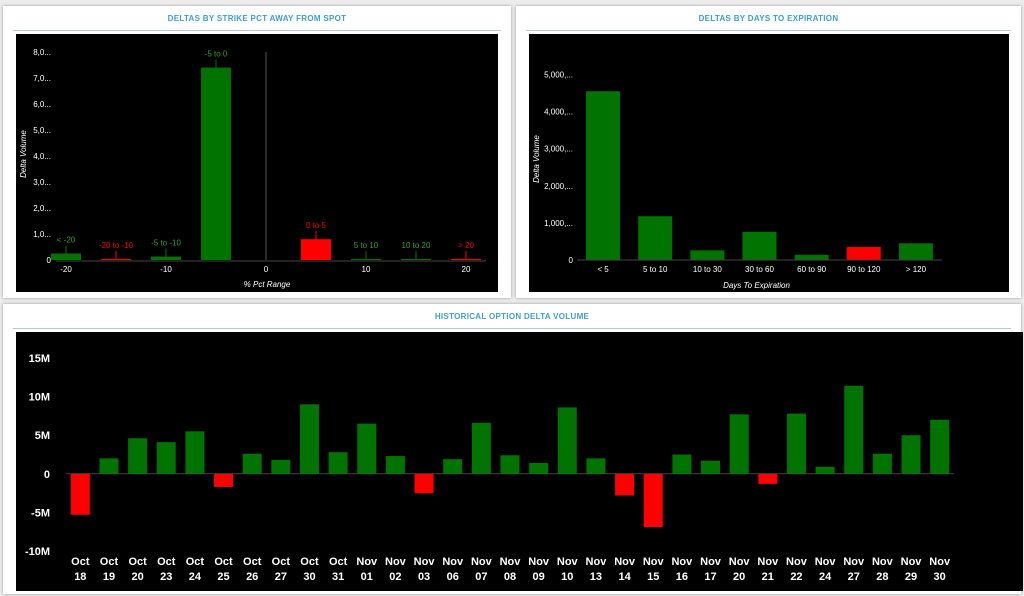 The image size is (1024, 596). Describe the element at coordinates (466, 269) in the screenshot. I see `x-tick-label: 20` at that location.